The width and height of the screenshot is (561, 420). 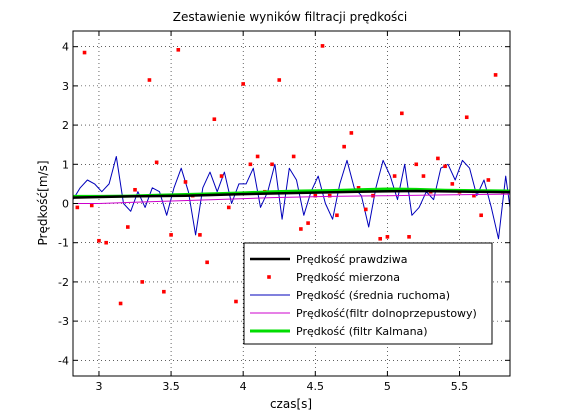 What do you see at coordinates (352, 259) in the screenshot?
I see `legend-entry-label: Prędkość prawdziwa` at bounding box center [352, 259].